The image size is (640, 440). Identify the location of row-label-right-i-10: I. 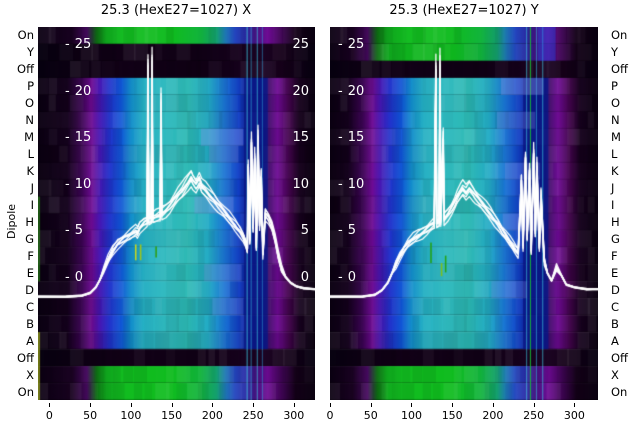
(613, 205).